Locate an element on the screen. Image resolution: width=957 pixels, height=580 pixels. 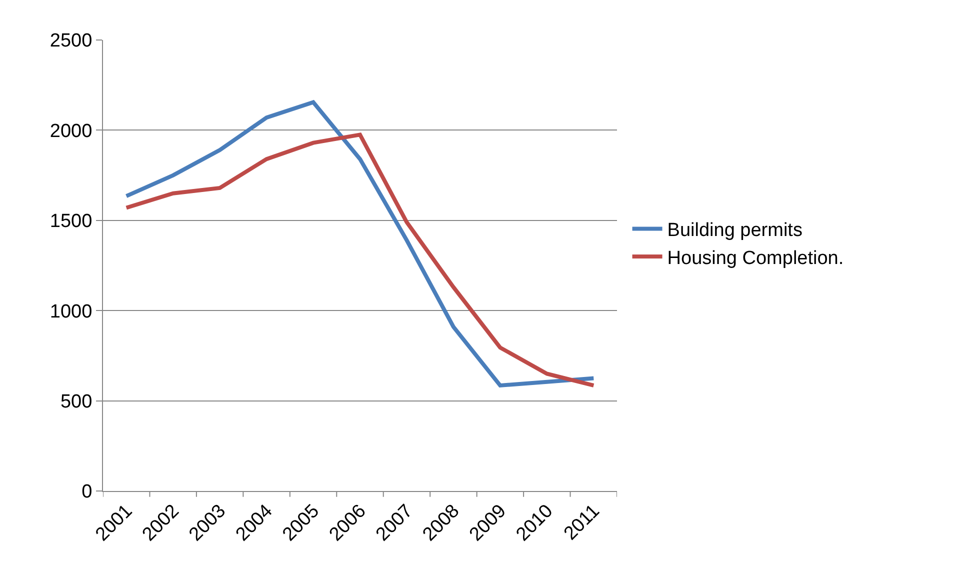
legend-label: Housing Completion. is located at coordinates (755, 258).